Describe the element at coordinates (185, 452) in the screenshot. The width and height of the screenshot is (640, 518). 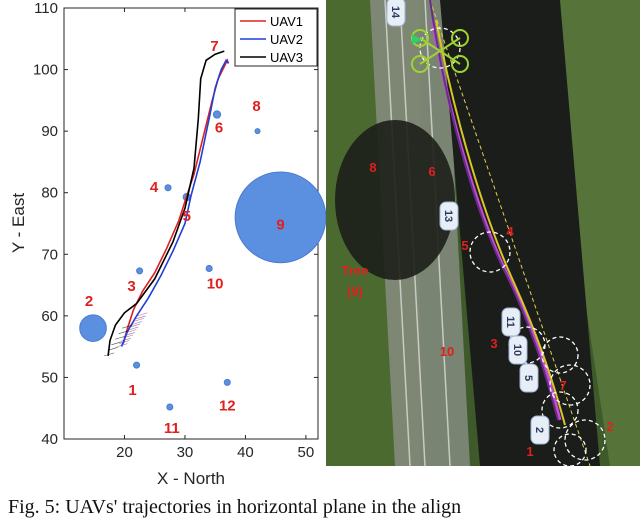
I see `x-tick-label: 30` at that location.